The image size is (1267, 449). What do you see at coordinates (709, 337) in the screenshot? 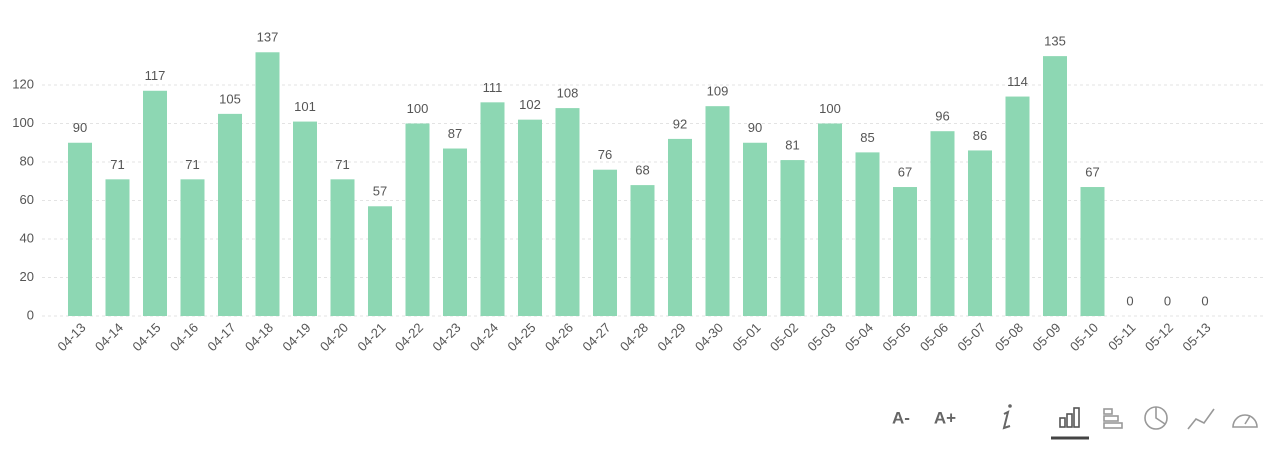
I see `x-tick-label: 04-30` at bounding box center [709, 337].